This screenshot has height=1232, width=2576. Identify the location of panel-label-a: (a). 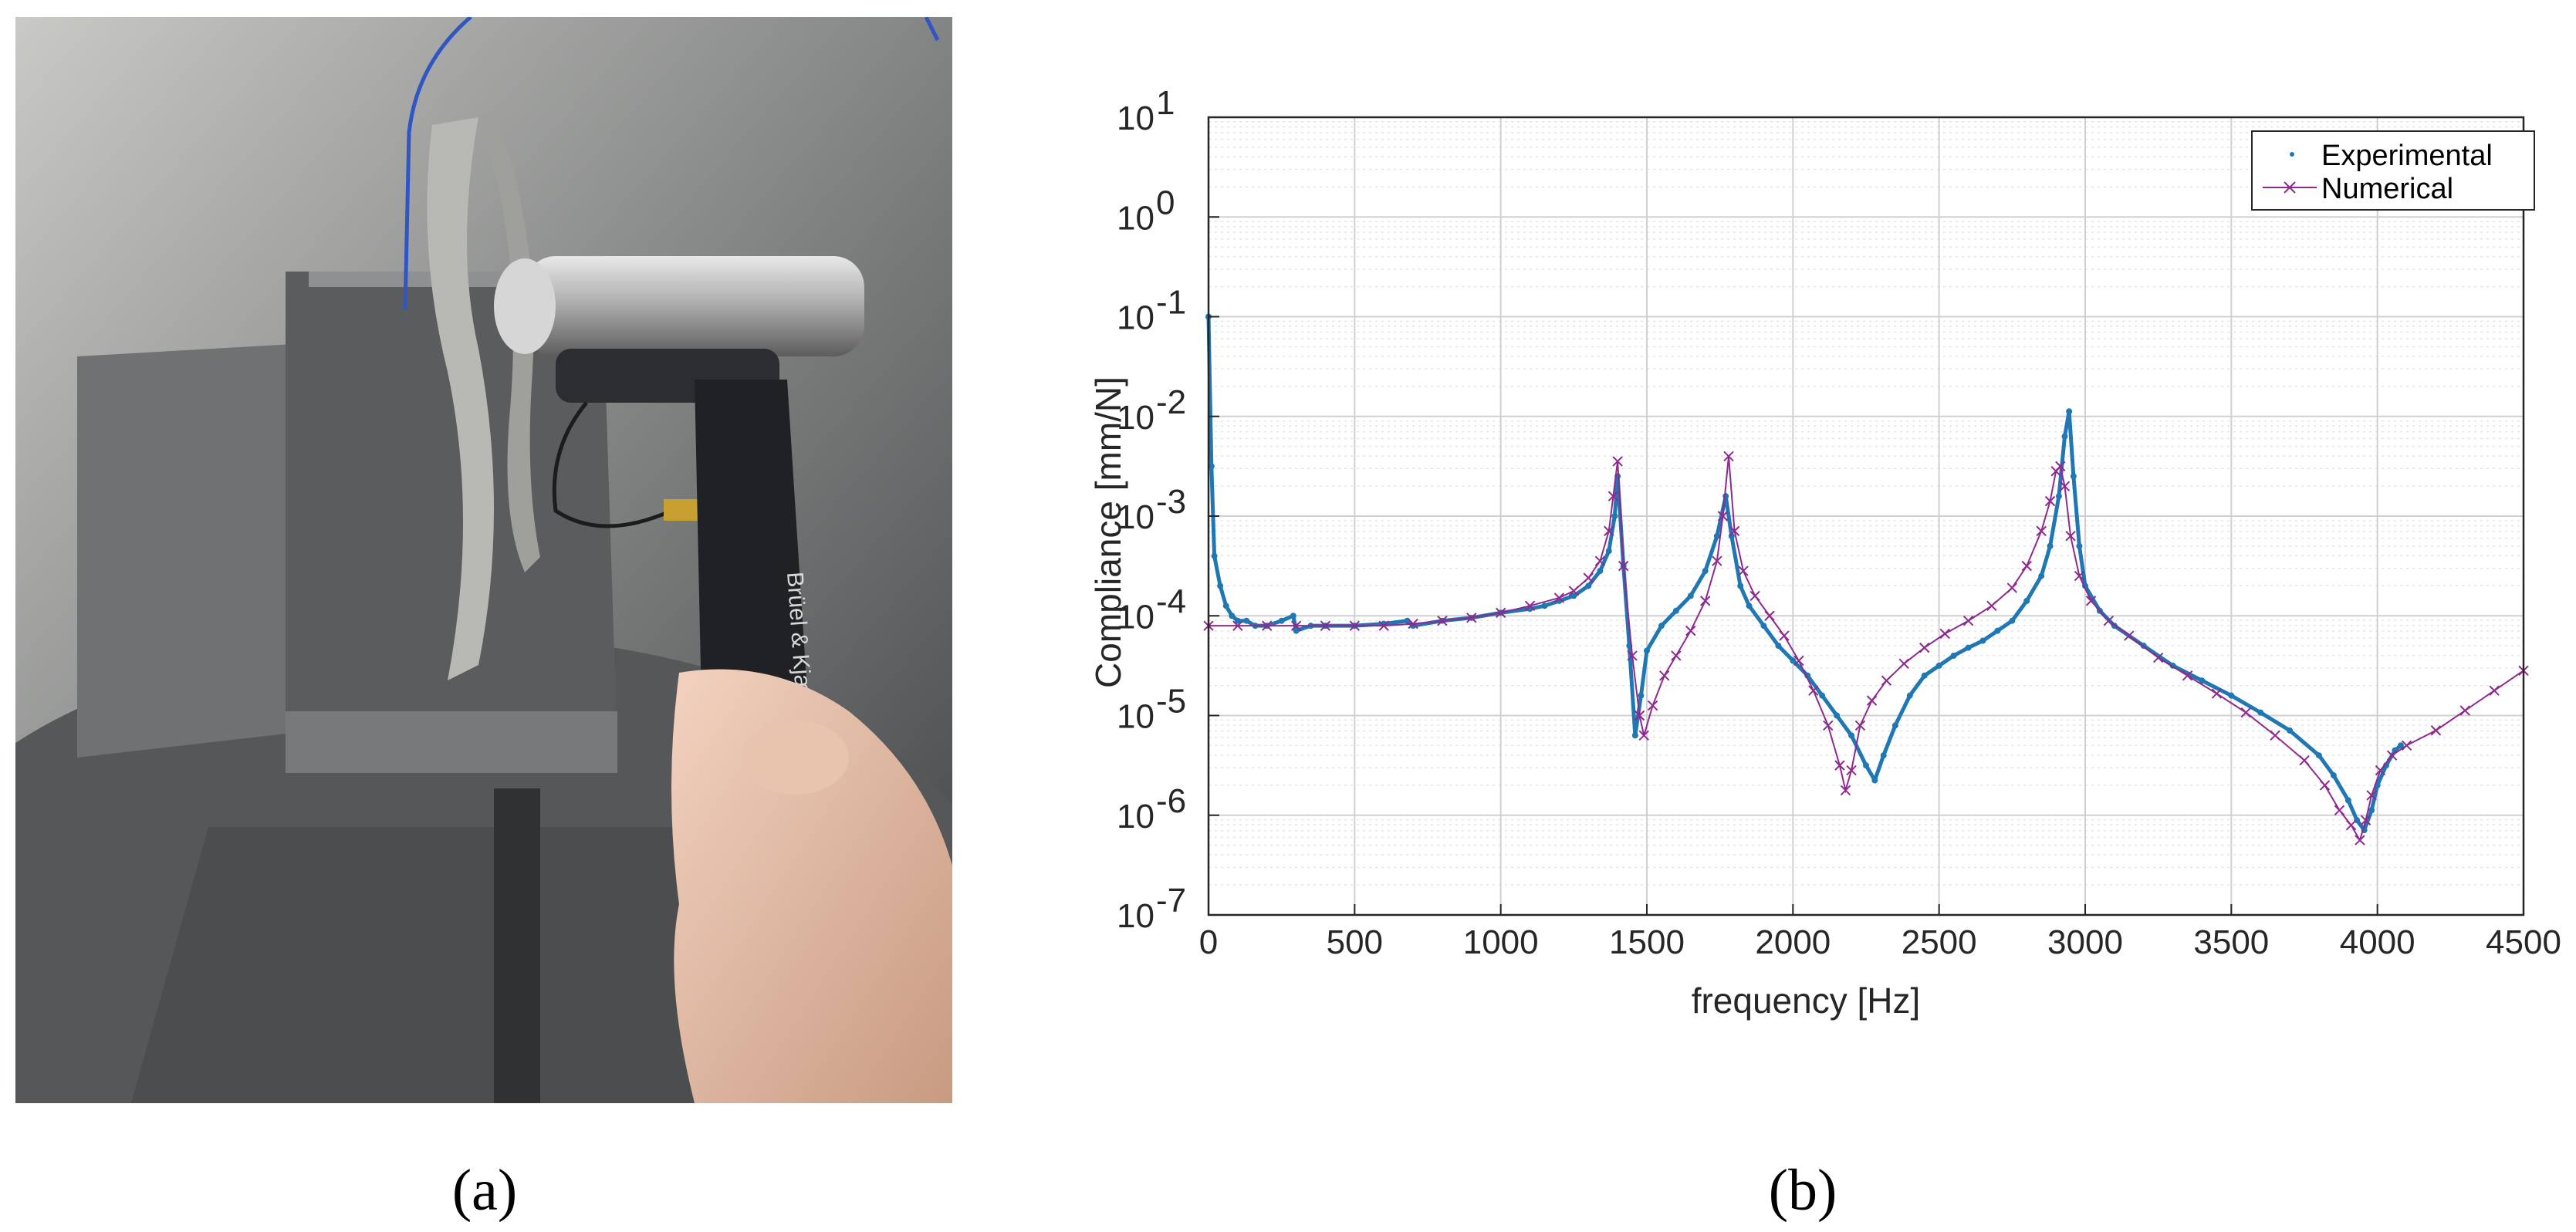
(484, 1190).